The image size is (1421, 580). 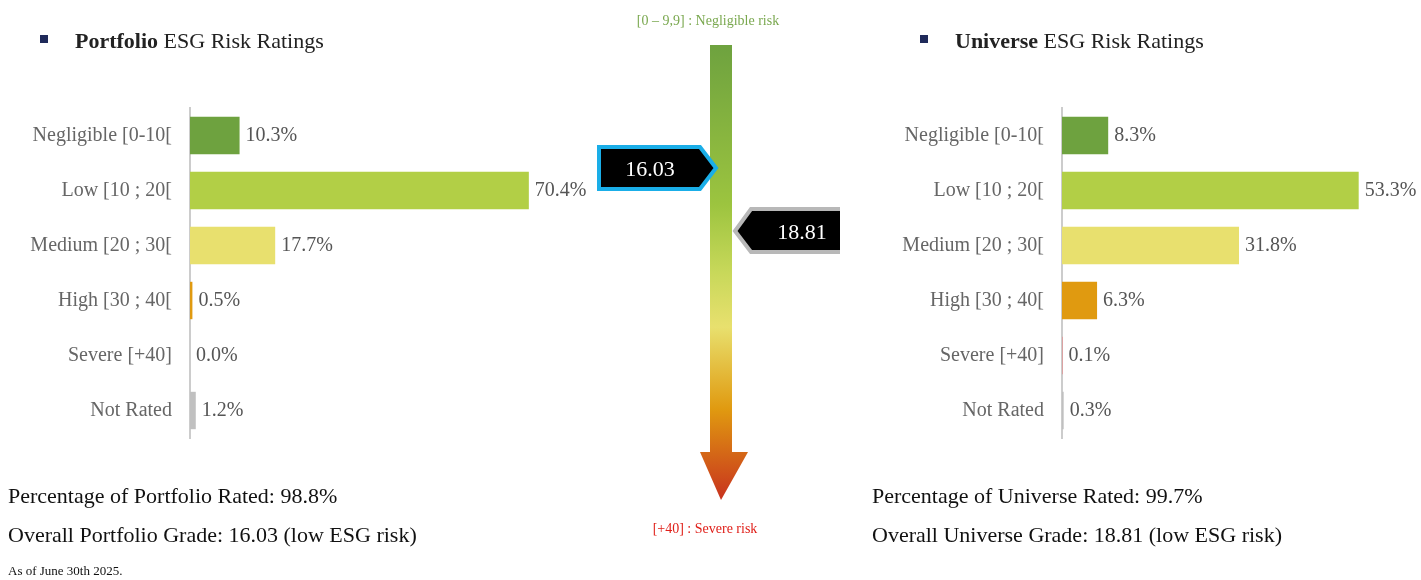 I want to click on data-label: 0.3%, so click(x=1090, y=408).